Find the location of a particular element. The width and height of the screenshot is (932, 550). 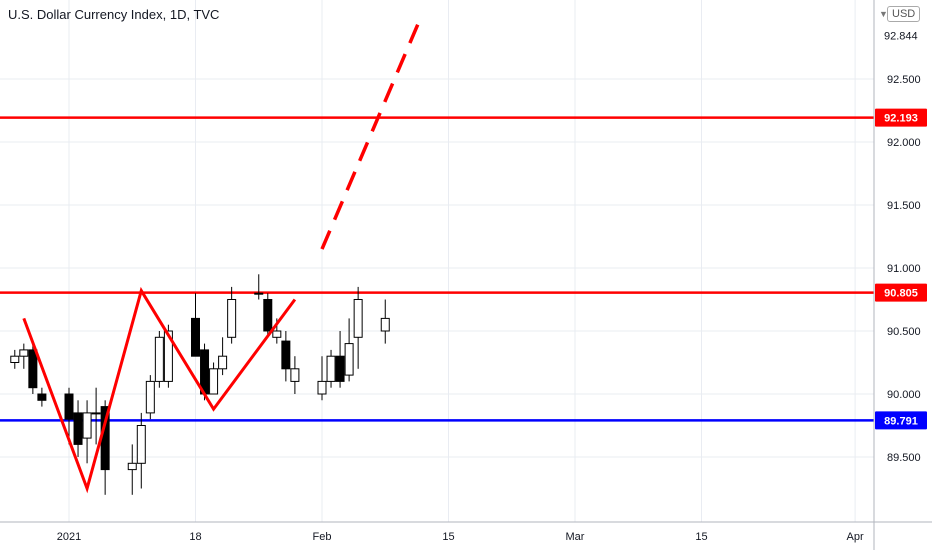

time-tick-label: Apr is located at coordinates (855, 537).